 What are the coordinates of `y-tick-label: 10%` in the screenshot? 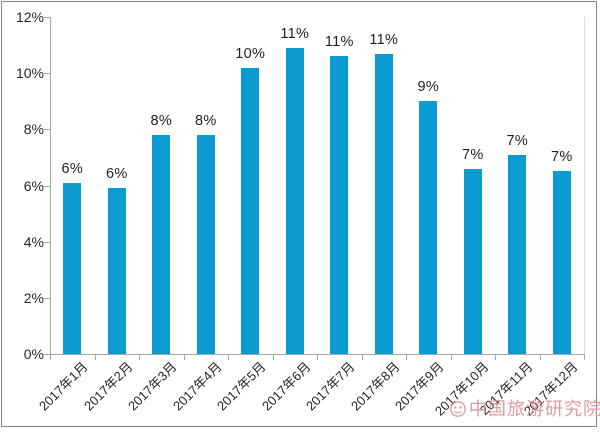 It's located at (29, 73).